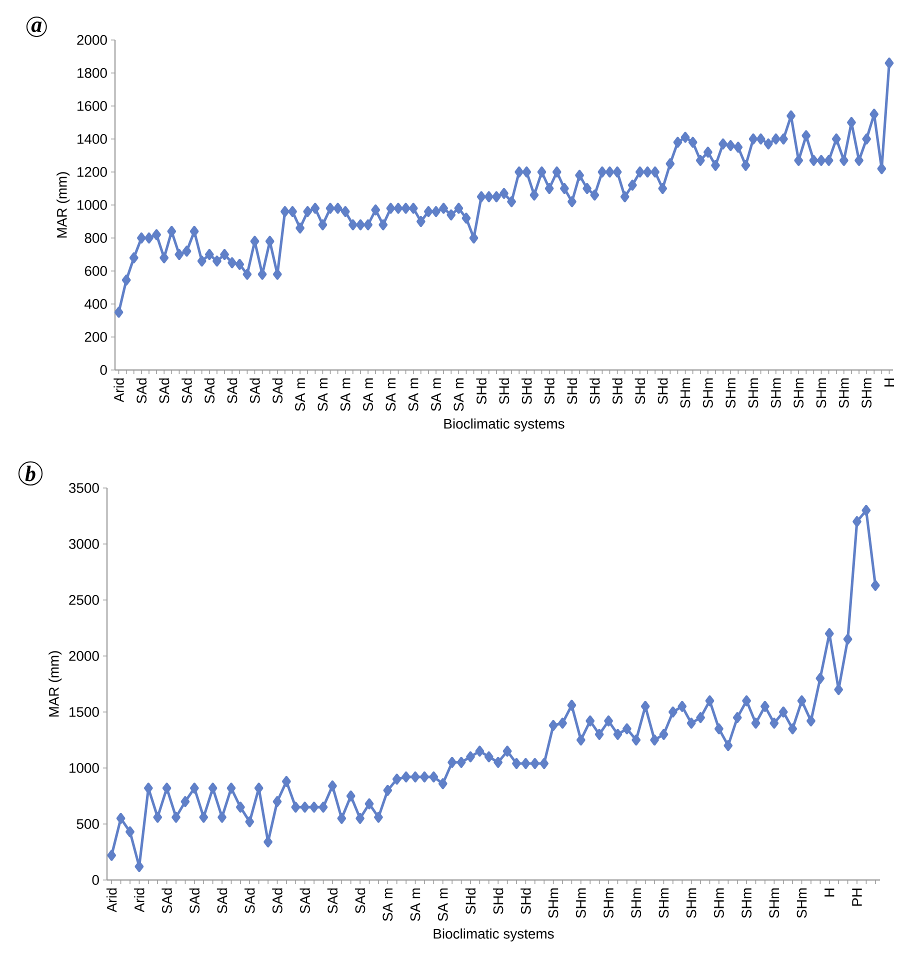 The width and height of the screenshot is (899, 976). Describe the element at coordinates (857, 897) in the screenshot. I see `x-tick-label: PH` at that location.